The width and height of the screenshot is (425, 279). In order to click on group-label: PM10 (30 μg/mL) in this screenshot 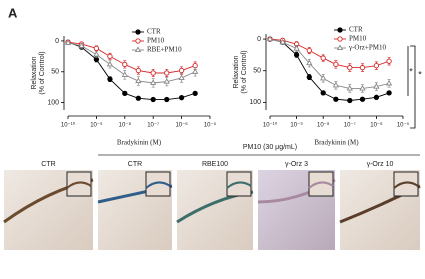, I will do `click(270, 147)`.